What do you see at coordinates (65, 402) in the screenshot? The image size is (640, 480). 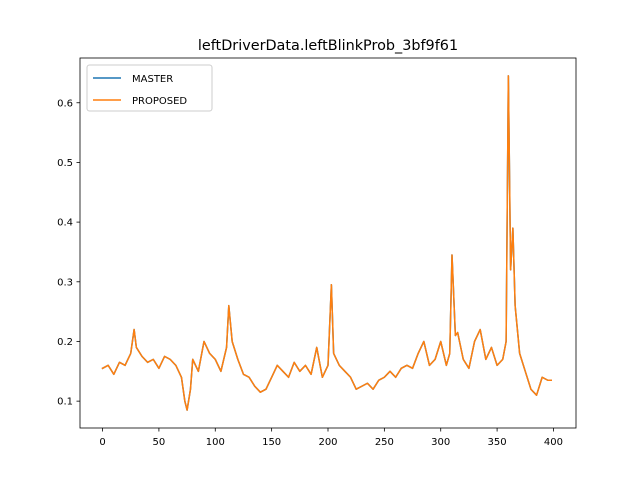 I see `y-tick-label: 0.1` at bounding box center [65, 402].